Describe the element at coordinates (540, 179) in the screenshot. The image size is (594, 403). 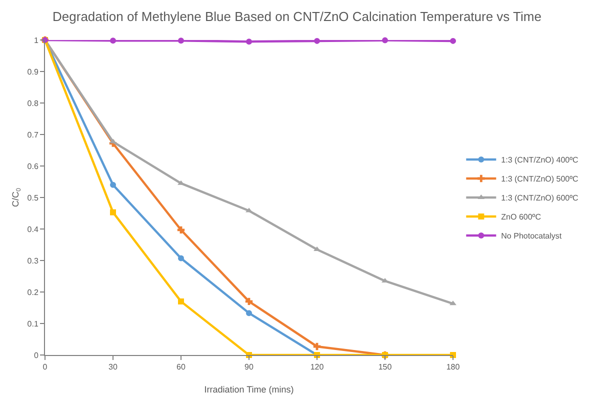
I see `legend-label: 1:3 (CNT/ZnO) 500ºC` at that location.